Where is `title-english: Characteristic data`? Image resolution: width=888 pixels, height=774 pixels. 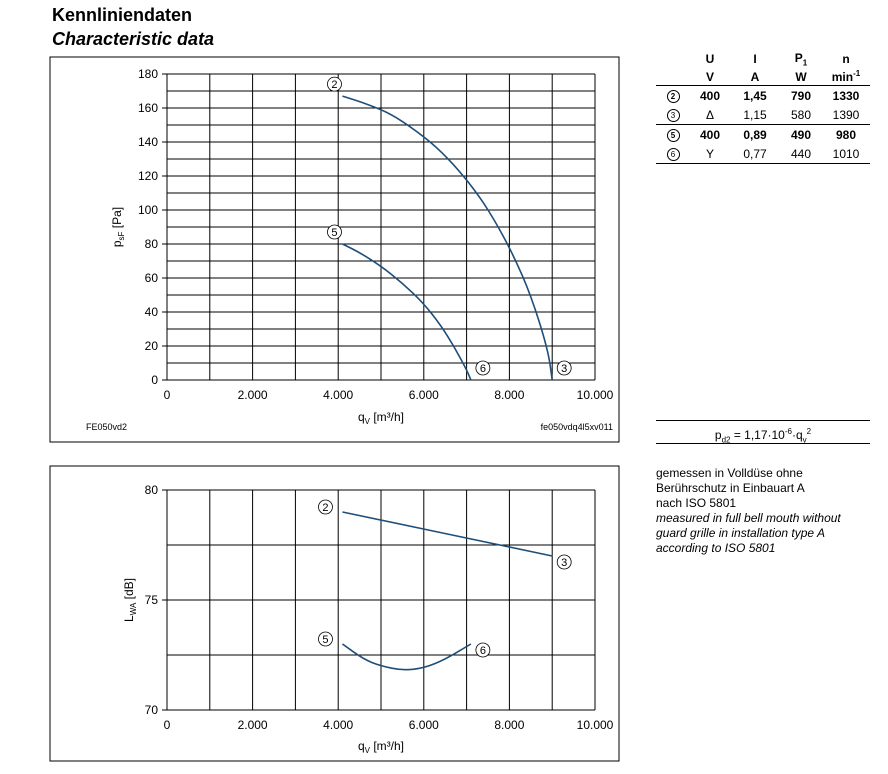
title-english: Characteristic data is located at coordinates (133, 39).